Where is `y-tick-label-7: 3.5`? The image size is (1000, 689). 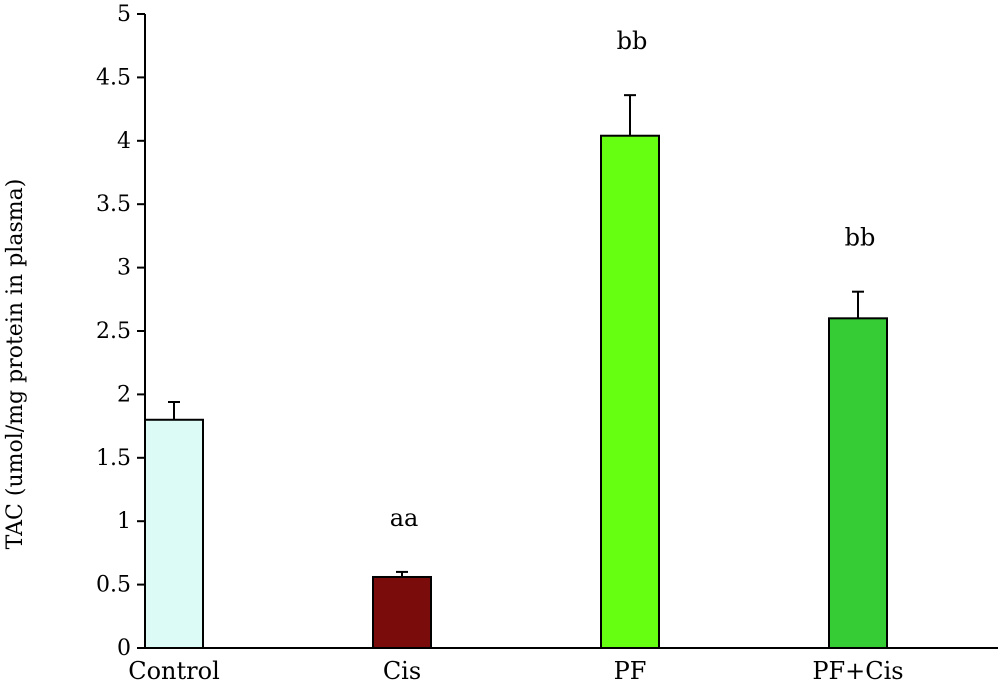 y-tick-label-7: 3.5 is located at coordinates (113, 204).